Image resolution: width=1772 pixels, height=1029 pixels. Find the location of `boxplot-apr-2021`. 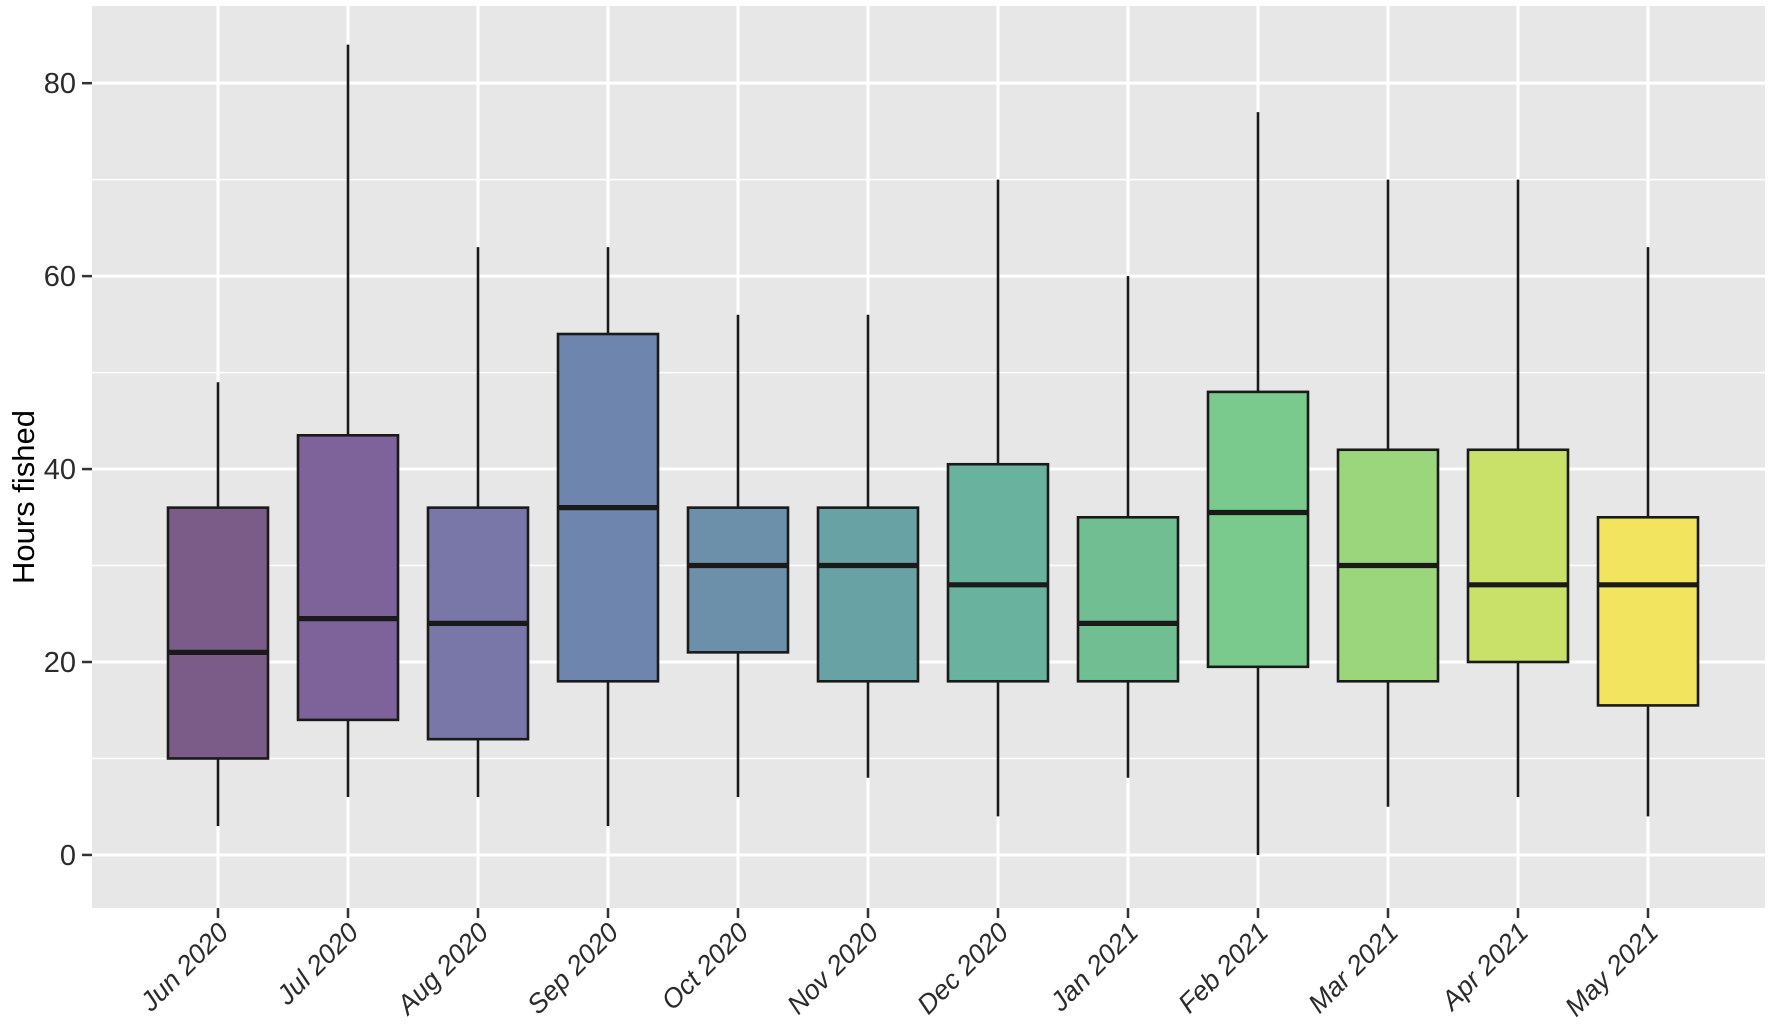

boxplot-apr-2021 is located at coordinates (1518, 488).